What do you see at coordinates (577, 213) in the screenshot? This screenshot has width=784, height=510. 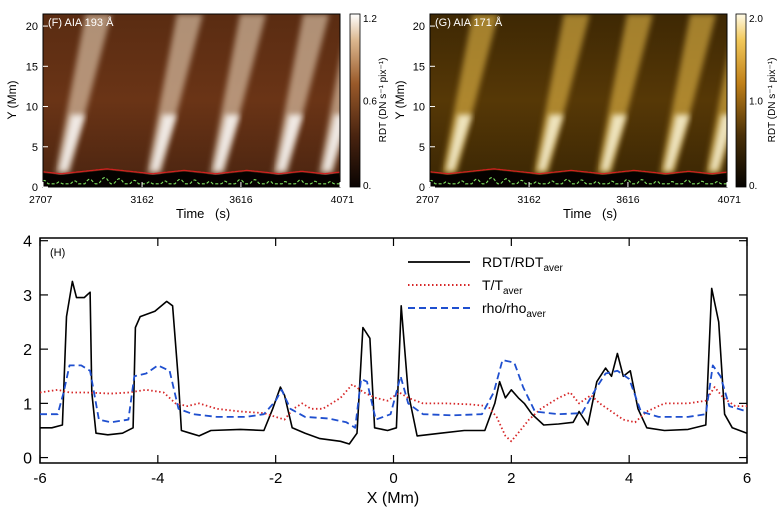 I see `panel-g-xlabel: Time` at bounding box center [577, 213].